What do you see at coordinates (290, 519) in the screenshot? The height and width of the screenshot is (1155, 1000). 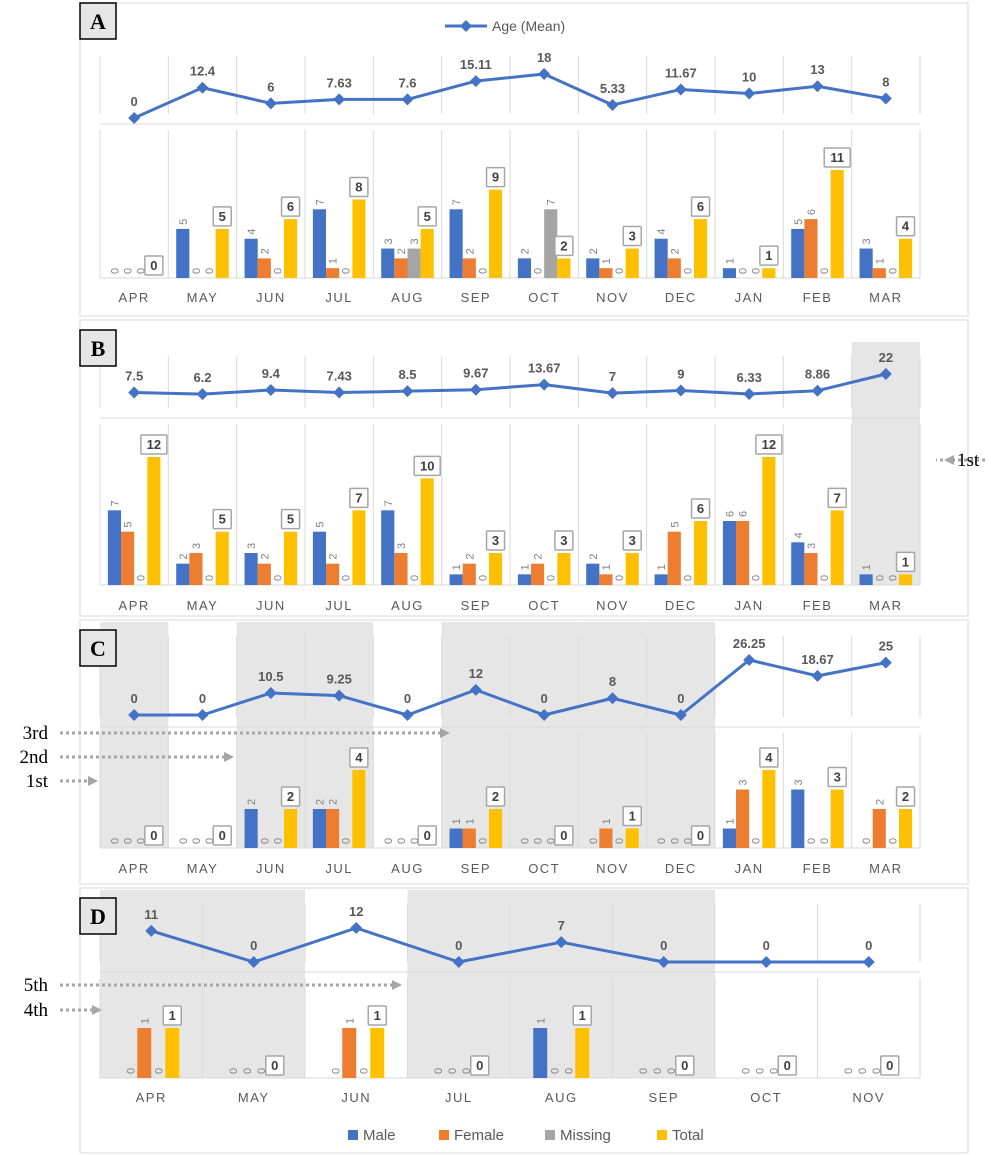 I see `total-label: 5` at bounding box center [290, 519].